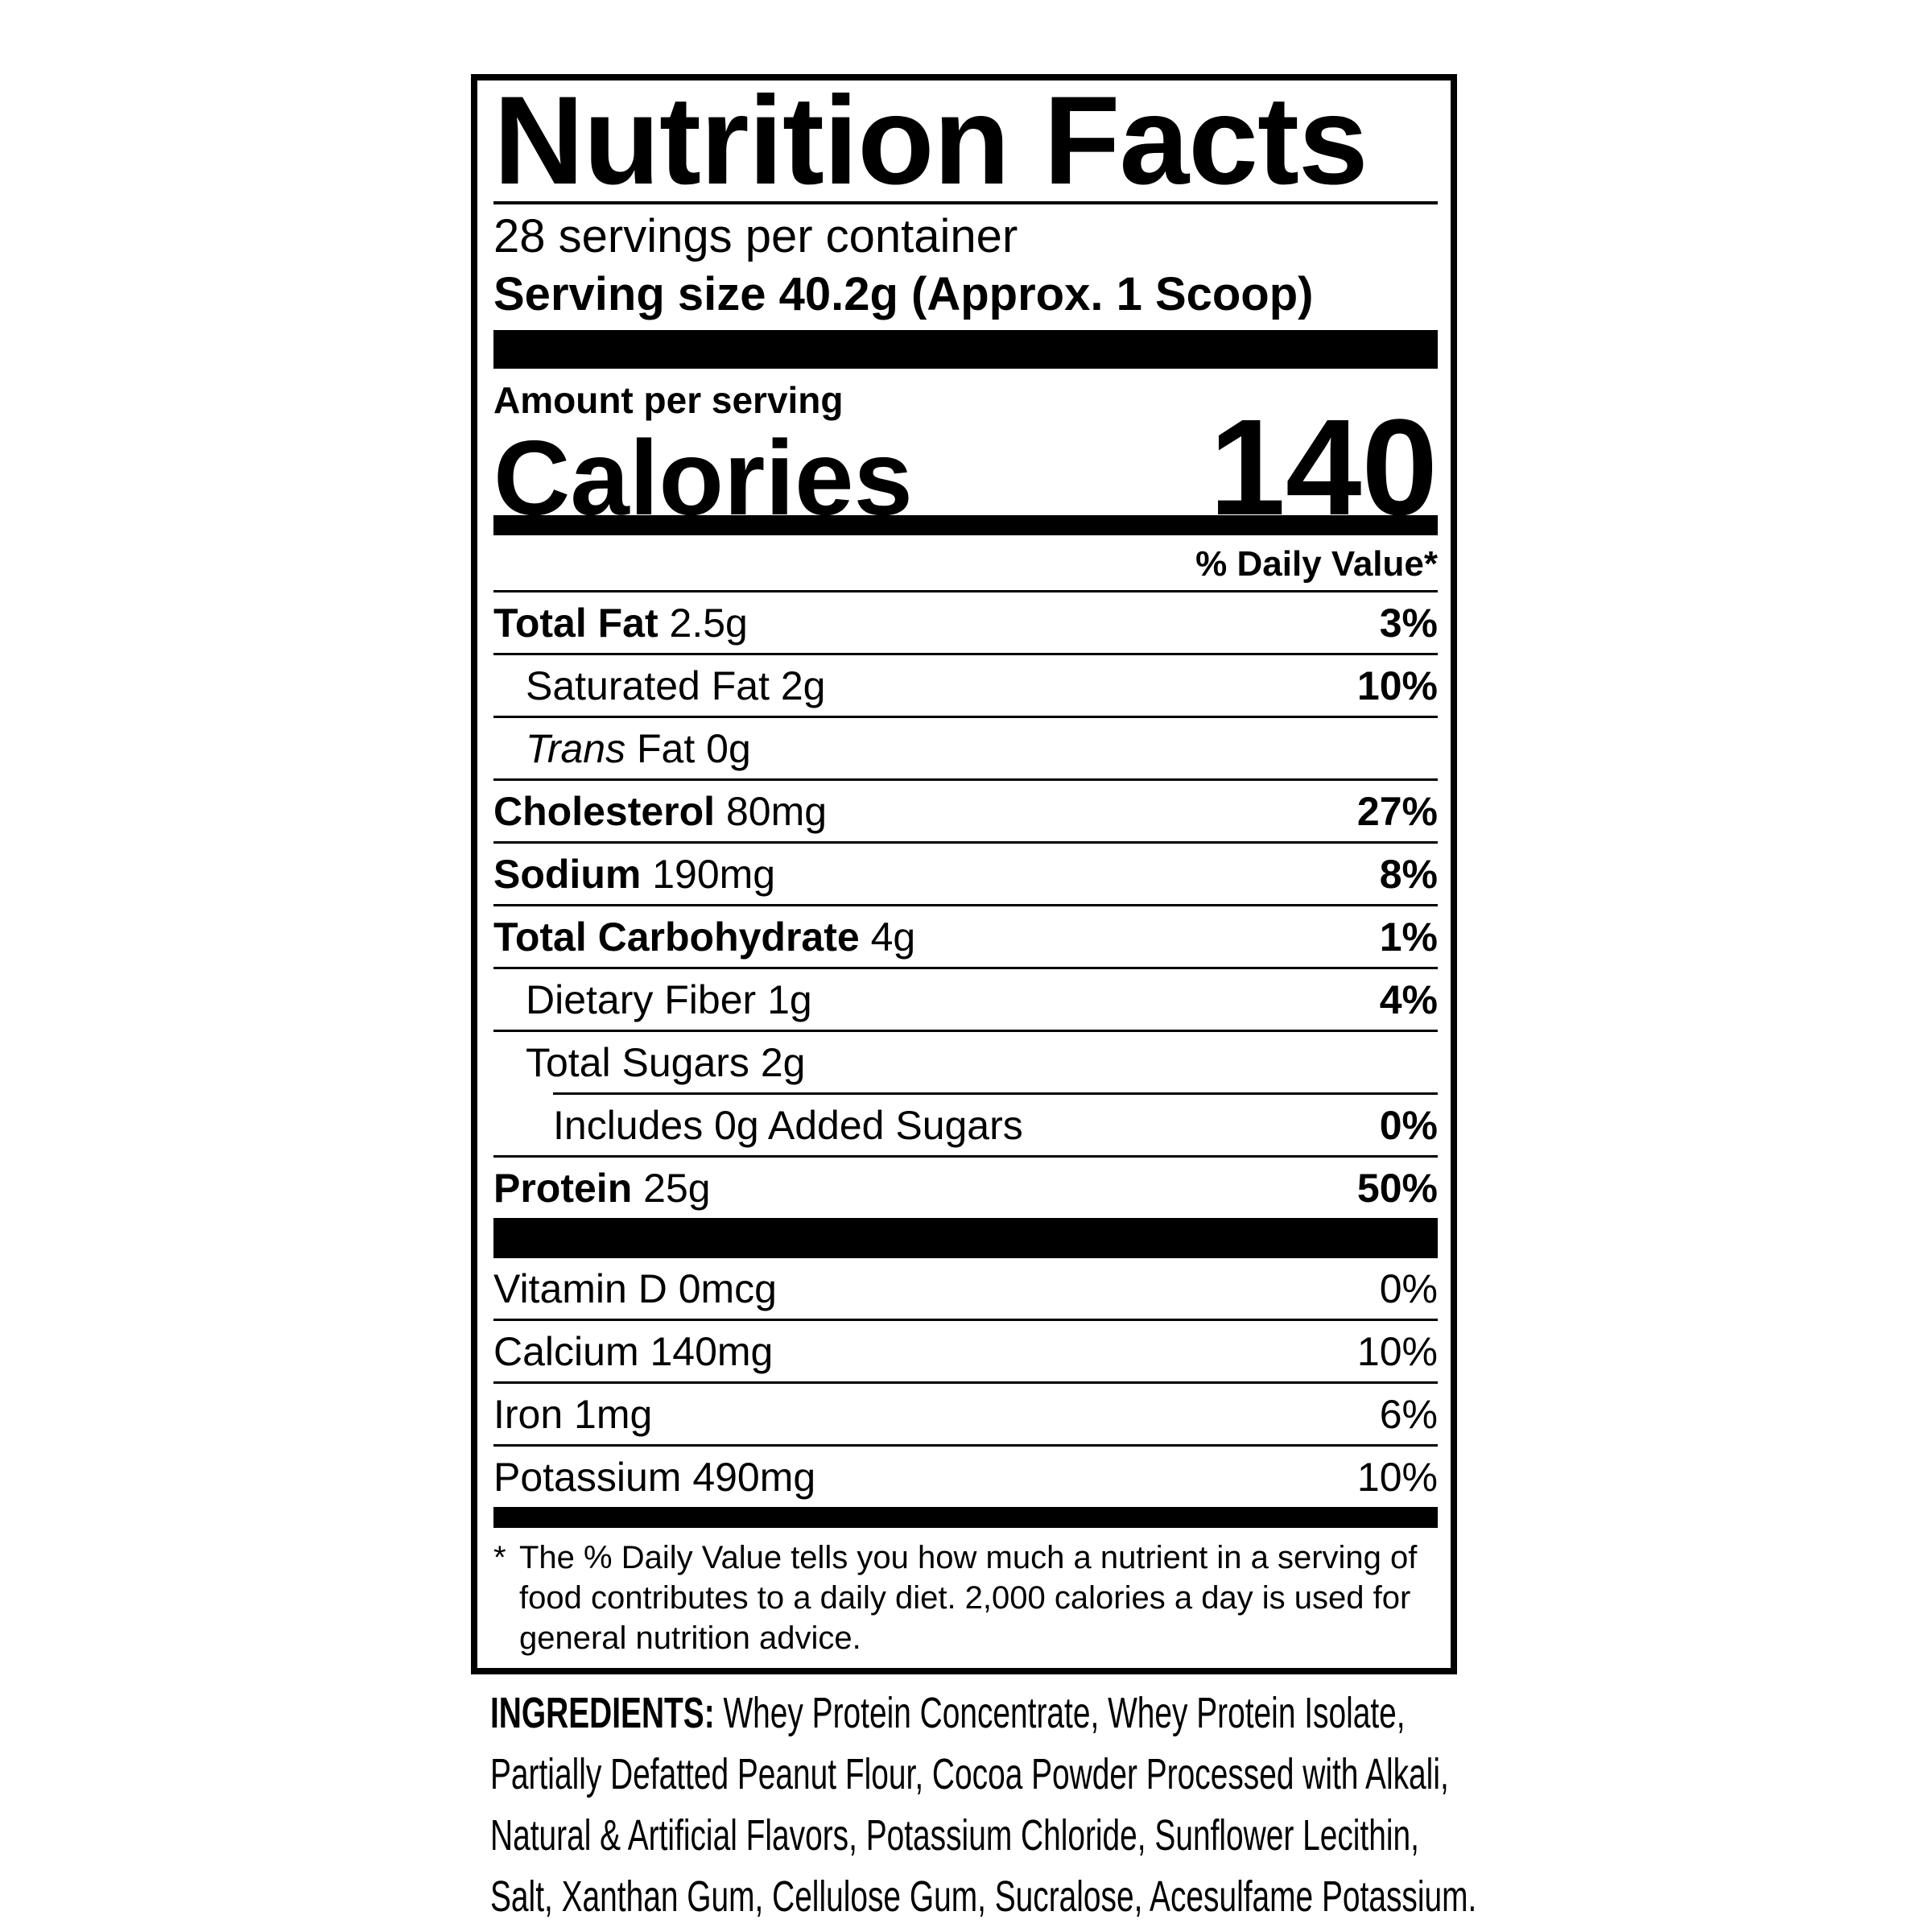 Image resolution: width=1932 pixels, height=1932 pixels. Describe the element at coordinates (1397, 1188) in the screenshot. I see `nutrient-dv: 50%` at that location.